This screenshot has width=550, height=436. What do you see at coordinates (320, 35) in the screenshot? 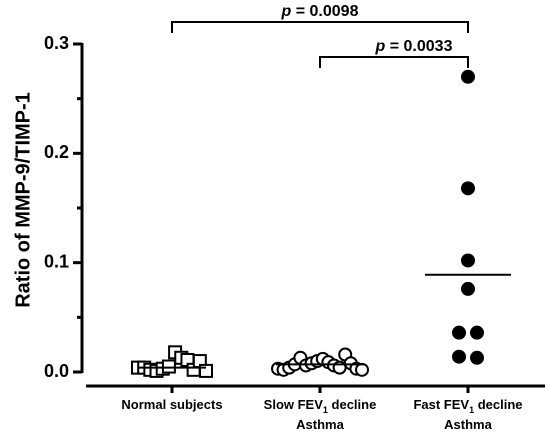
I see `significance-brackets: p = 0.0098 p = 0.0033` at bounding box center [320, 35].